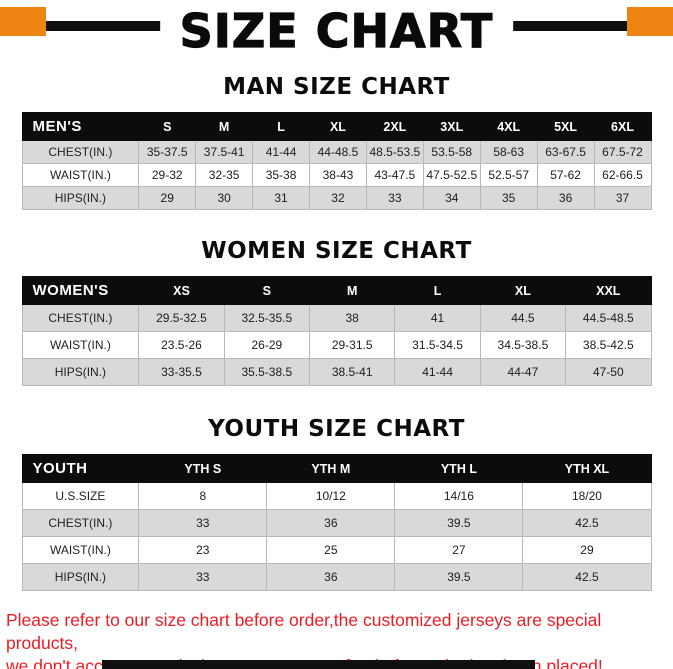 This screenshot has height=669, width=673. I want to click on cell-value: 38.5-42.5, so click(608, 345).